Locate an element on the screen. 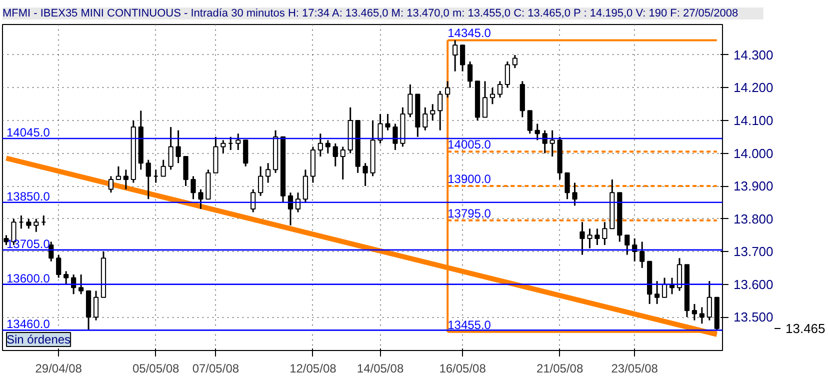 This screenshot has width=828, height=378. series-label: 13795.0 is located at coordinates (470, 213).